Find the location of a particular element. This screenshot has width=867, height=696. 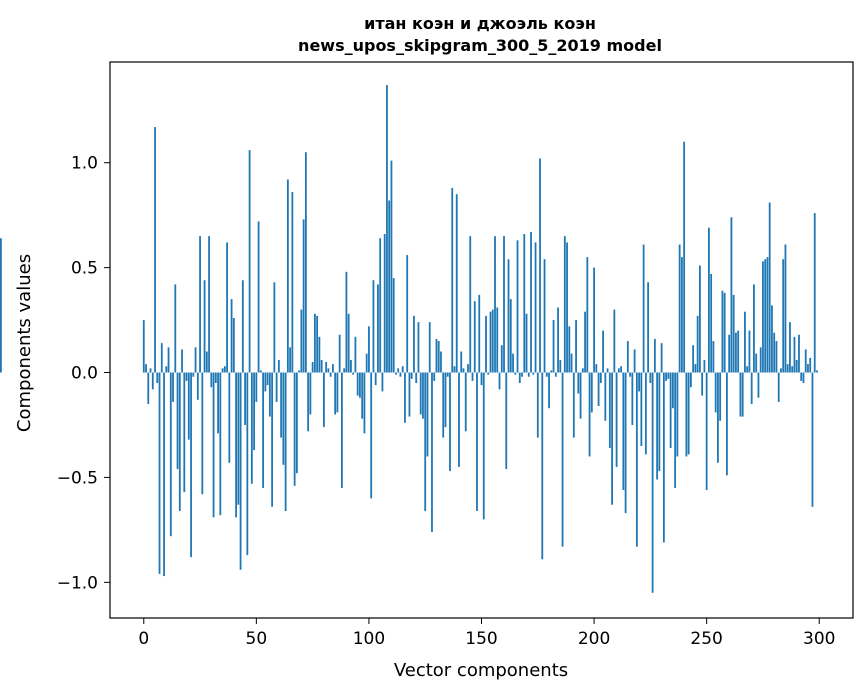

y-tick-label: 0.0 is located at coordinates (84, 374).